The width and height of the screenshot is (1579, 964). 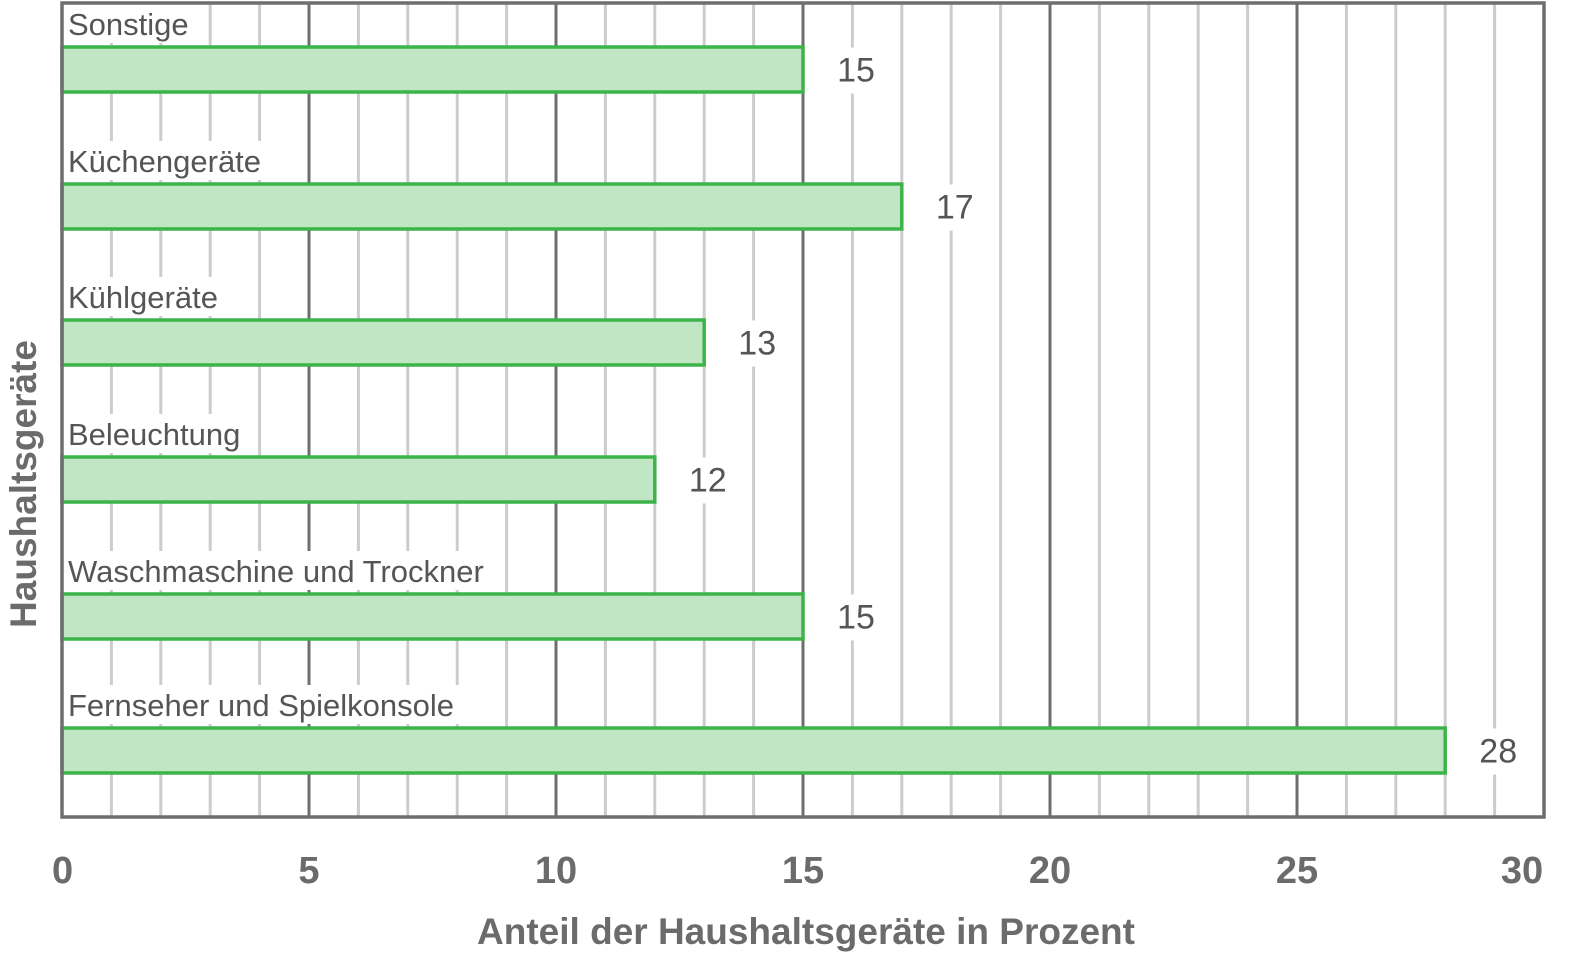 I want to click on x-tick-labels: 0 5 10 15 20 25 30, so click(x=797, y=871).